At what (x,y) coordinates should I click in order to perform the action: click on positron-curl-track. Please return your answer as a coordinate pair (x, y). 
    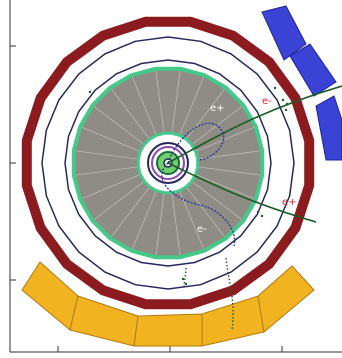
    Looking at the image, I should click on (196, 143).